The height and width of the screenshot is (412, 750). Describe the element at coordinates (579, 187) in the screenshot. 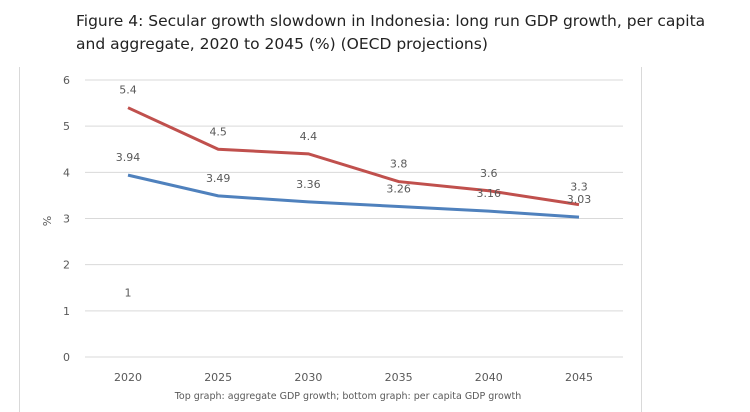

I see `data-label: 3.3` at that location.